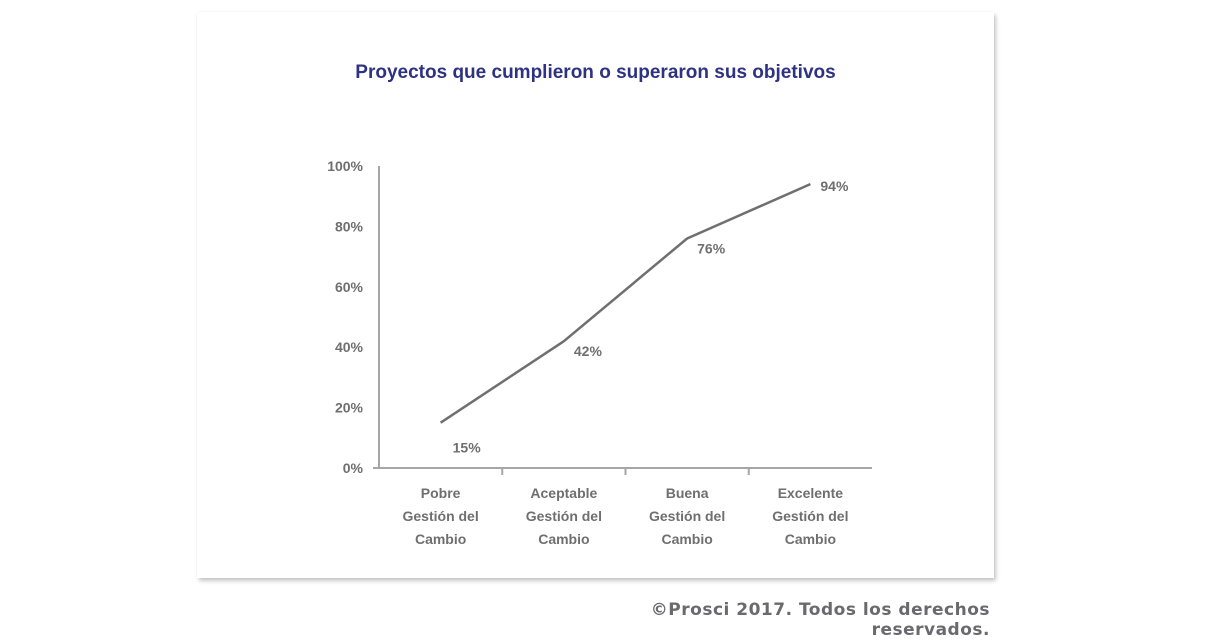 The width and height of the screenshot is (1206, 640). I want to click on y-tick-label: 80%, so click(349, 226).